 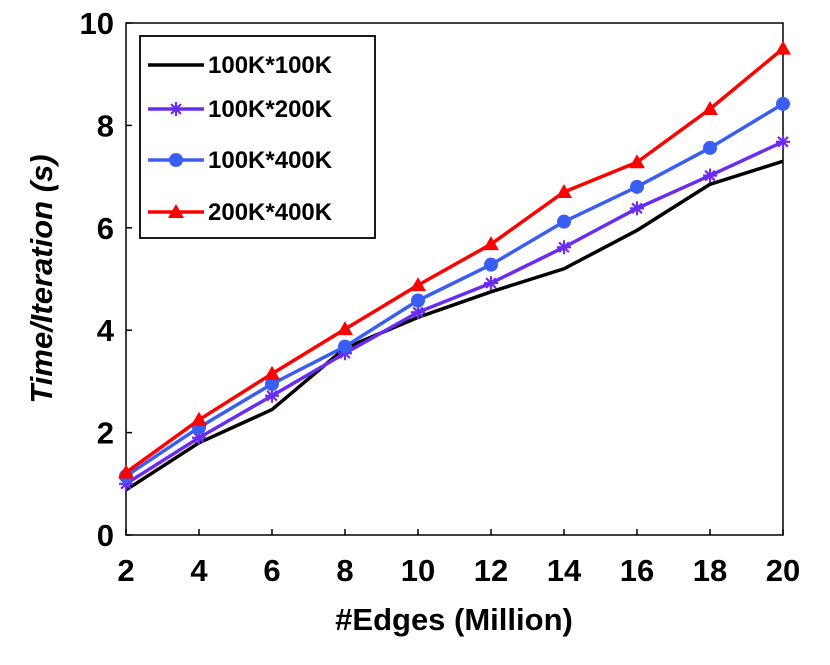 What do you see at coordinates (270, 160) in the screenshot?
I see `legend-label: 100K*400K` at bounding box center [270, 160].